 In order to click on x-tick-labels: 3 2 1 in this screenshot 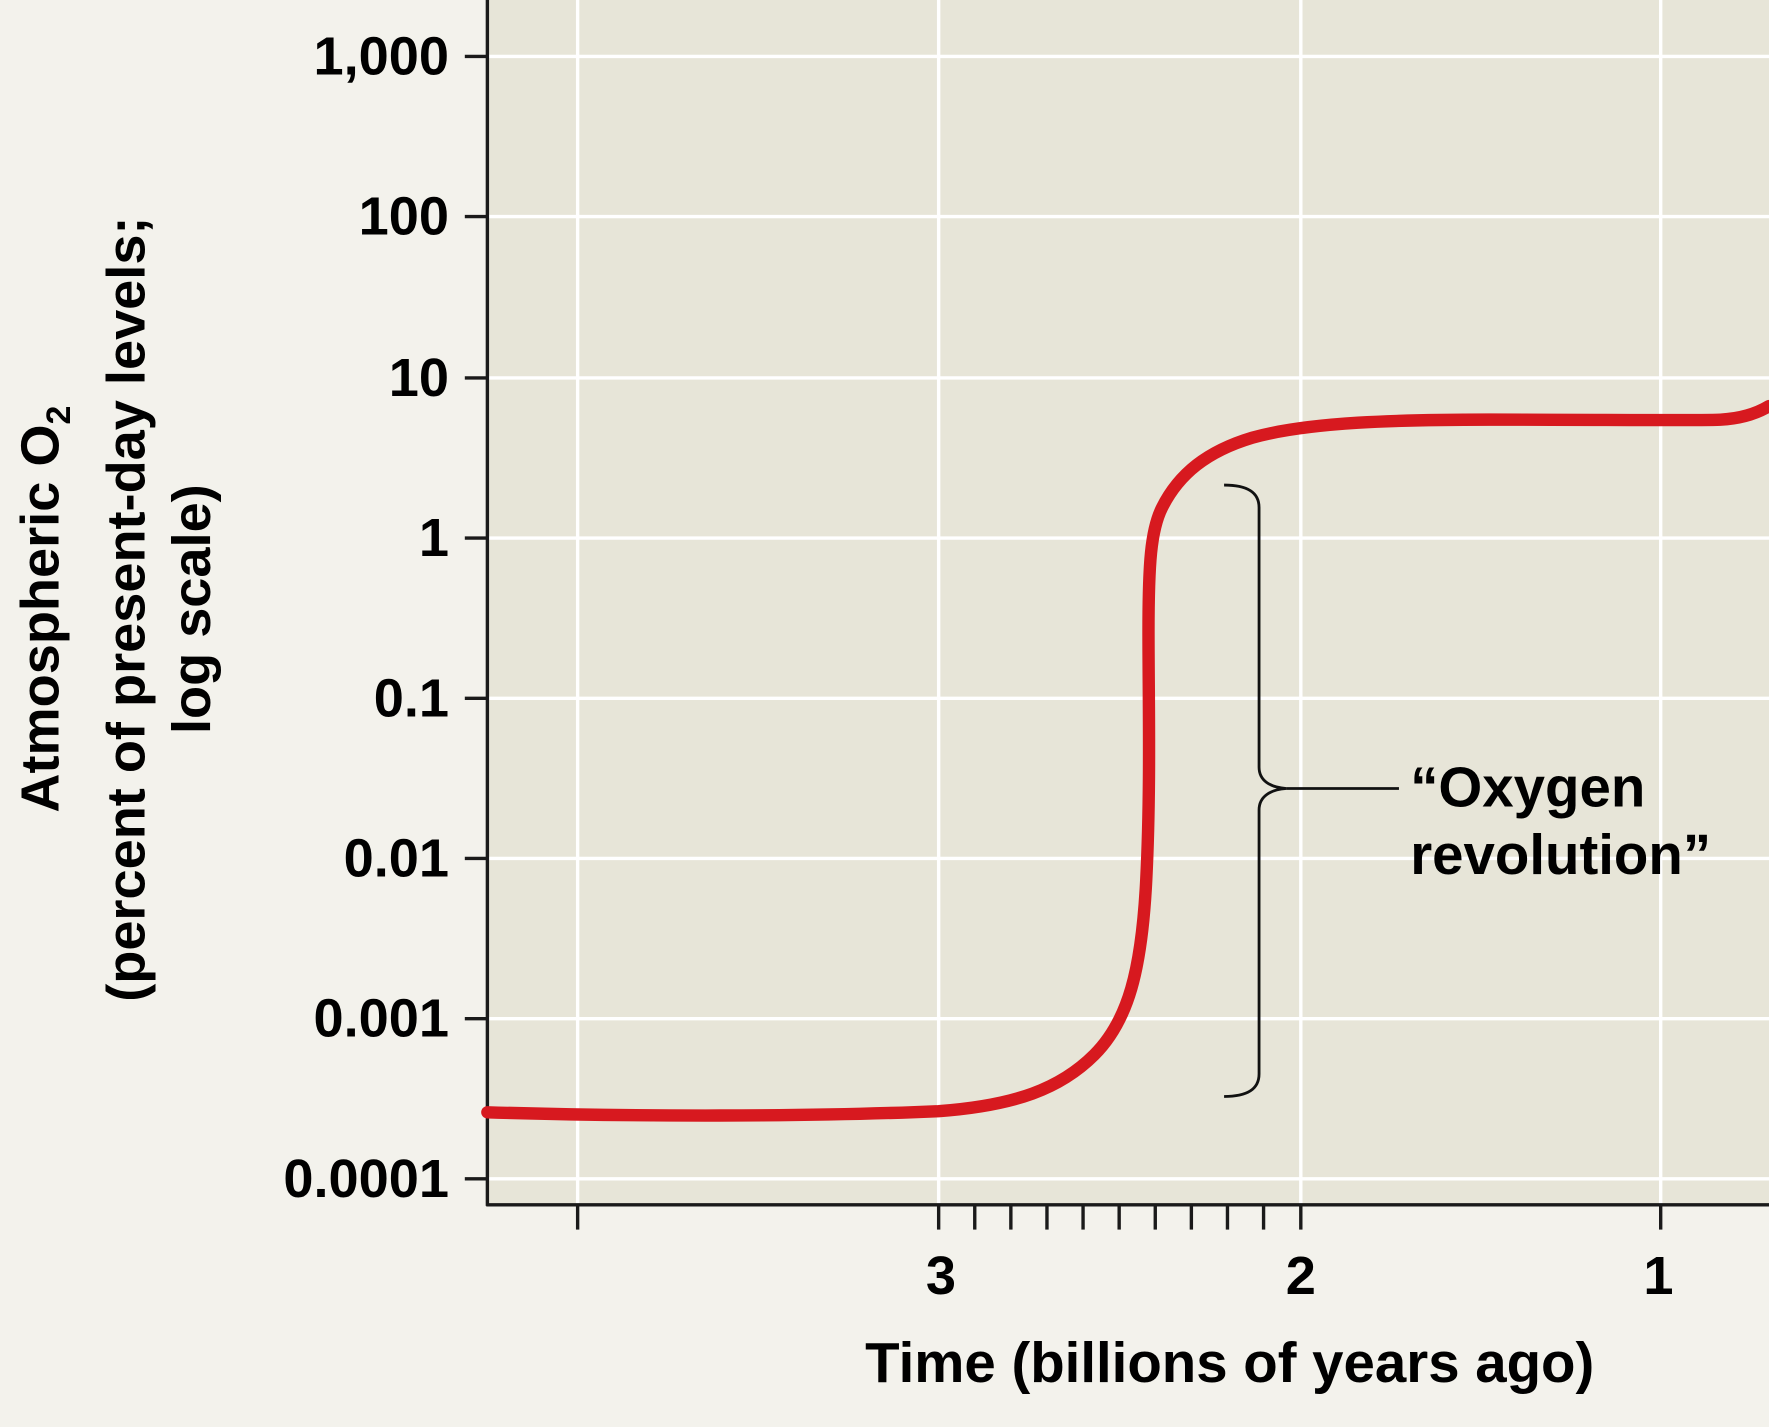, I will do `click(1300, 1276)`.